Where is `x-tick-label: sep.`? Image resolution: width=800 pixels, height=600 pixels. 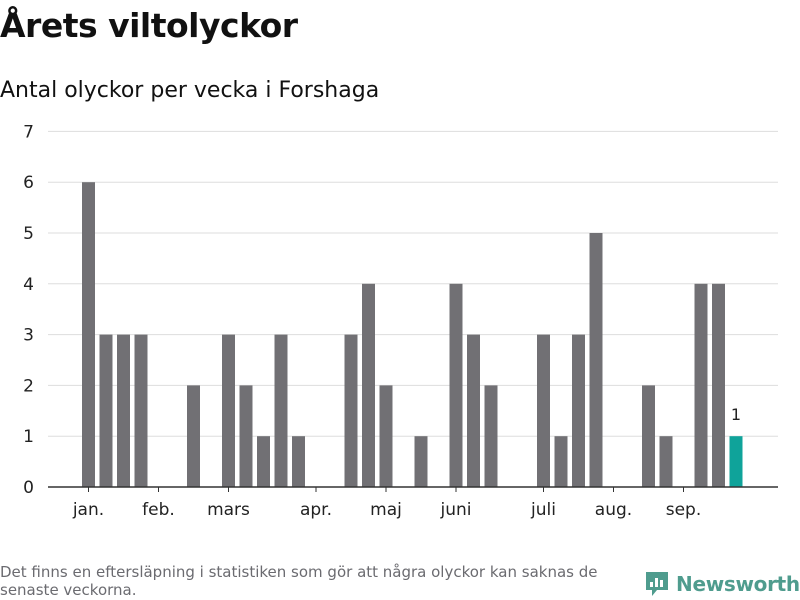 x-tick-label: sep. is located at coordinates (684, 510).